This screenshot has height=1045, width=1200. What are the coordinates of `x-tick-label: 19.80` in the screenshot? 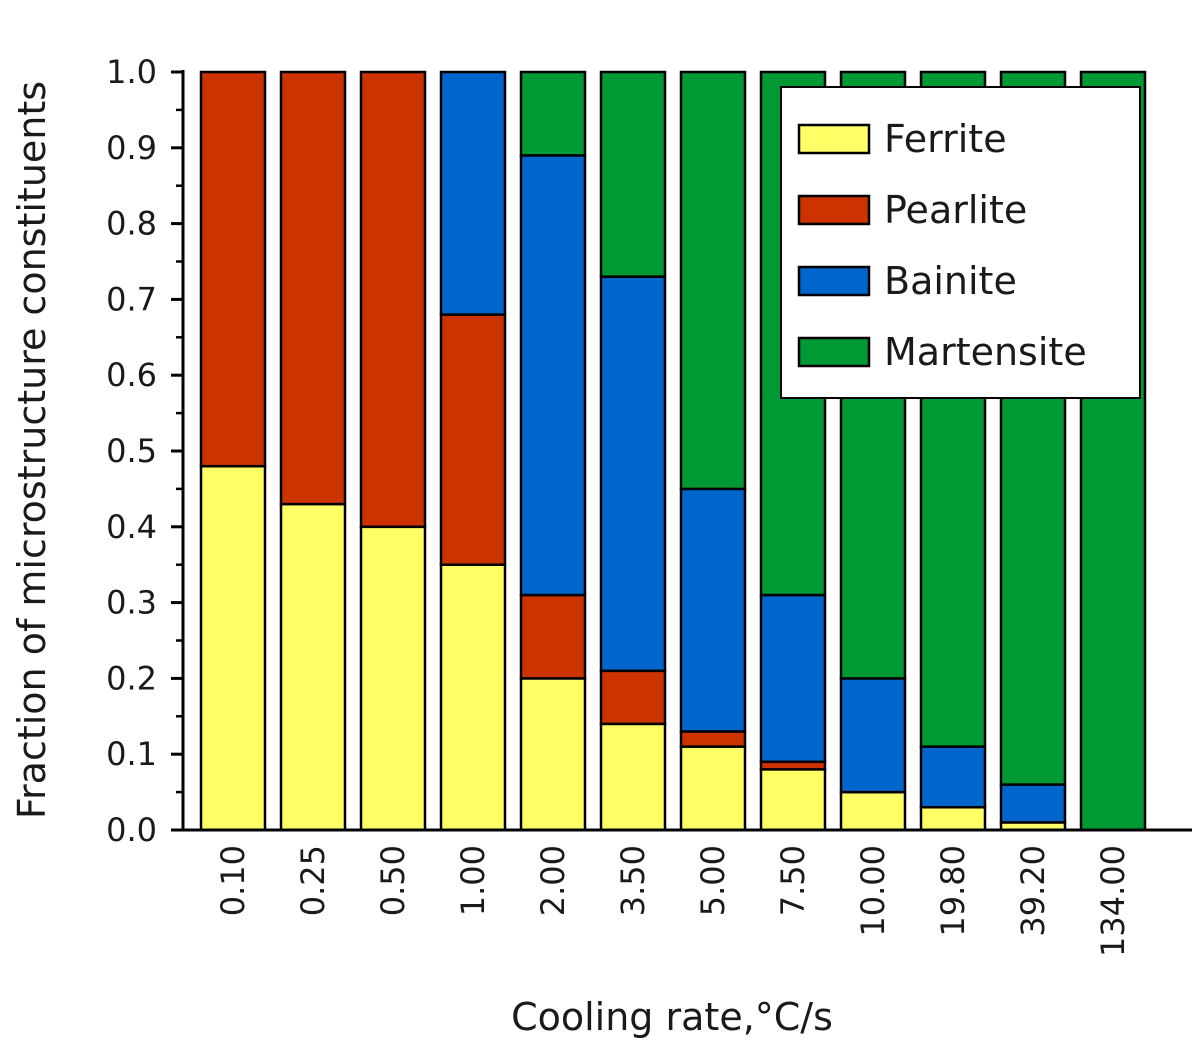 It's located at (953, 891).